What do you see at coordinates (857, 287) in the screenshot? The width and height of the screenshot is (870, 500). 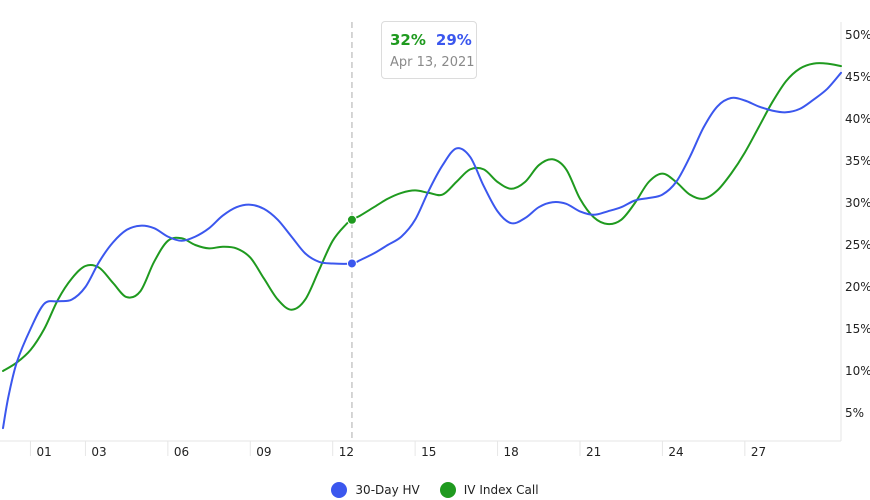 I see `y-tick-label: 20%` at bounding box center [857, 287].